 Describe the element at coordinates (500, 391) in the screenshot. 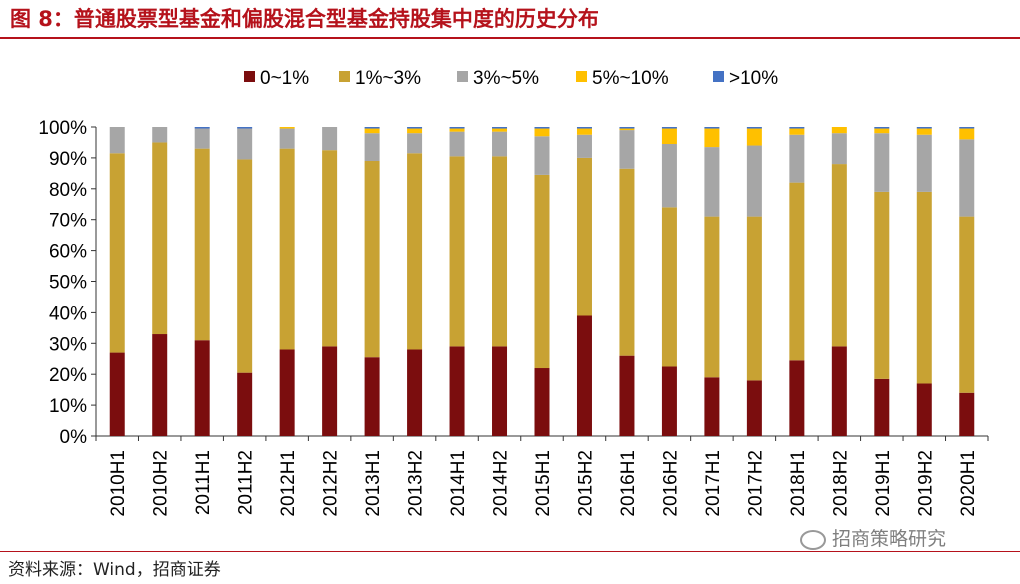

I see `bar-2014H2-0~1%` at that location.